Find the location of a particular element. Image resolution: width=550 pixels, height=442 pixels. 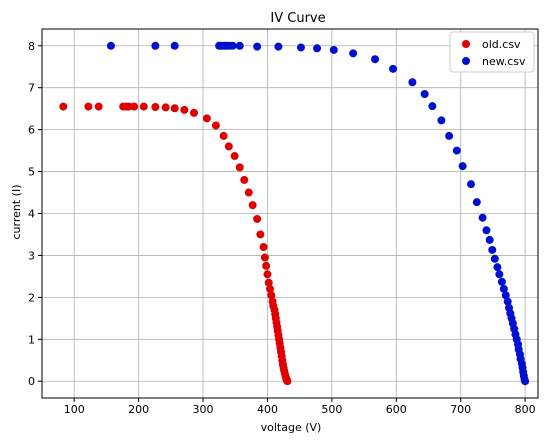

legend-label-old: old.csv is located at coordinates (501, 44).